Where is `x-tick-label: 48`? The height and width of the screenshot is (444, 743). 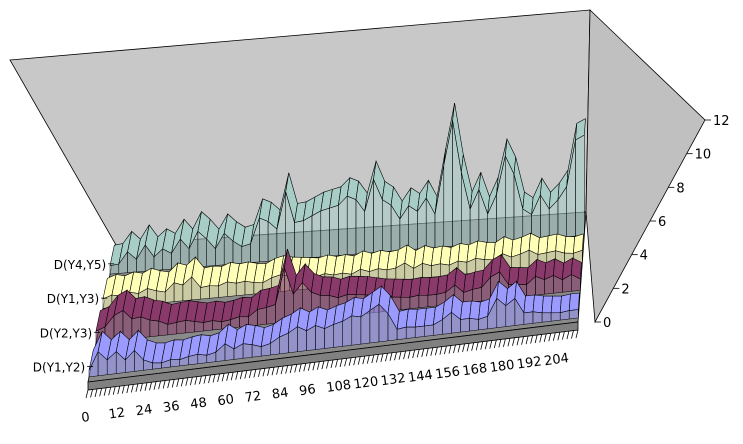
x-tick-label: 48 is located at coordinates (198, 403).